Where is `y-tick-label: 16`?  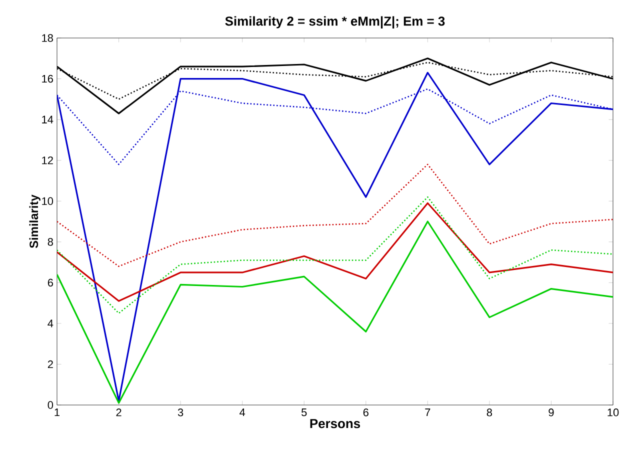
y-tick-label: 16 is located at coordinates (47, 78).